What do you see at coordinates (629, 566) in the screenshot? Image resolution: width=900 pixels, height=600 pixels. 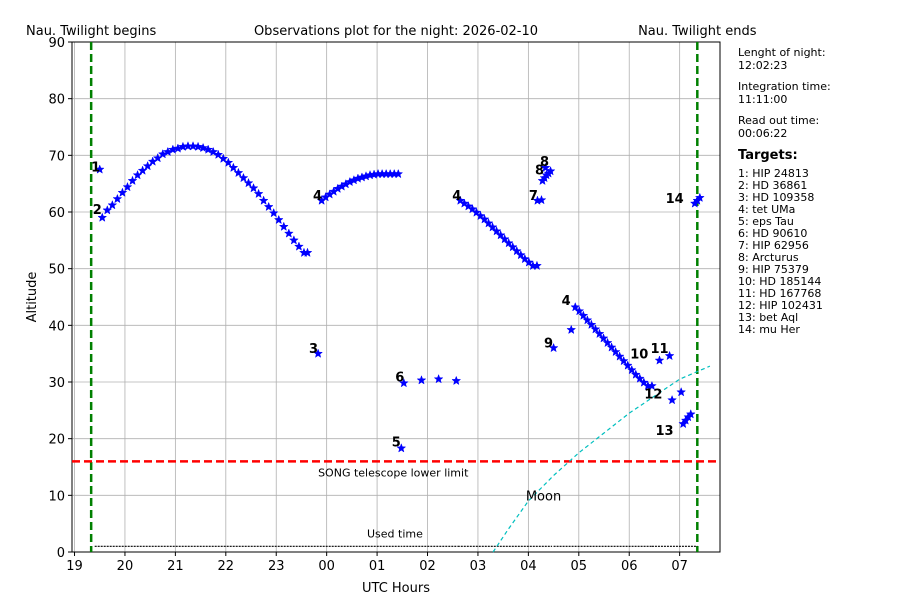 I see `x-tick-label: 06` at bounding box center [629, 566].